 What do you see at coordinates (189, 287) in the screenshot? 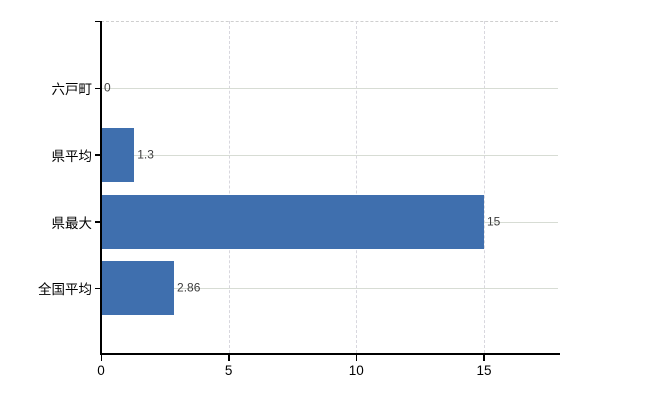
I see `bar-value-label: 2.86` at bounding box center [189, 287].